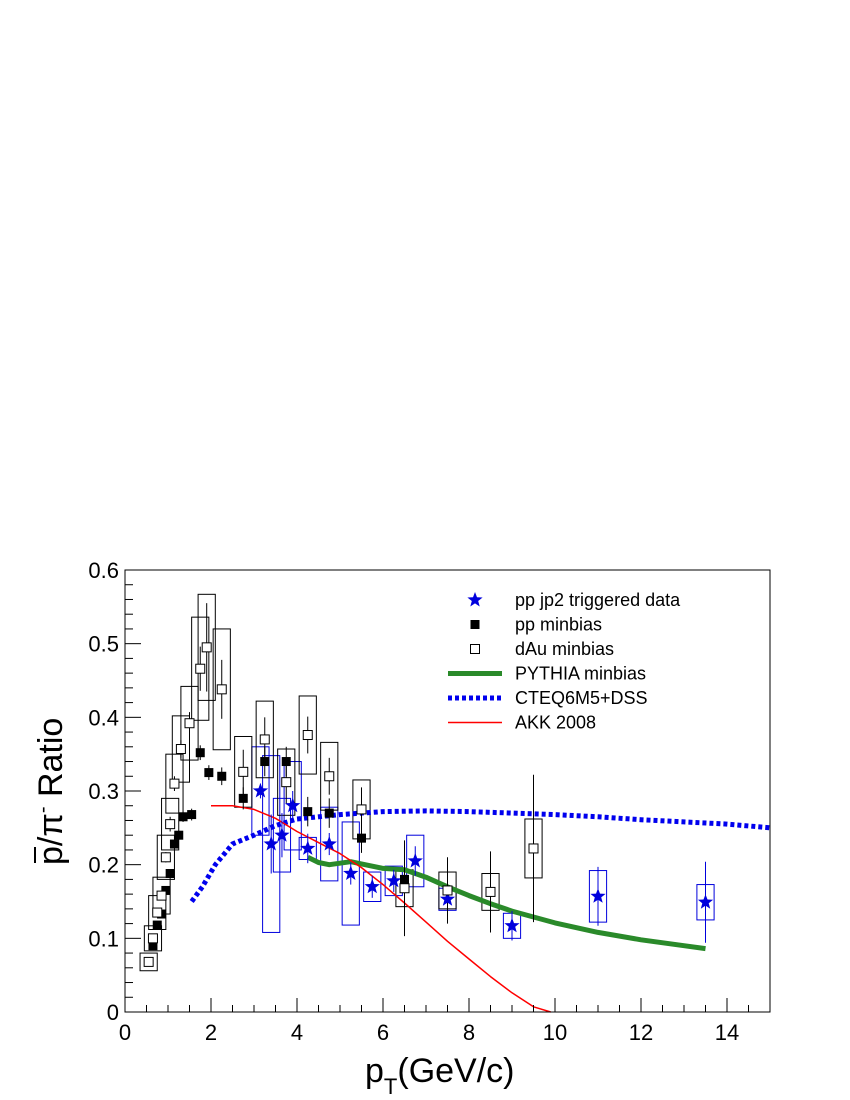  What do you see at coordinates (51, 855) in the screenshot?
I see `y-axis-title-pbar: p` at bounding box center [51, 855].